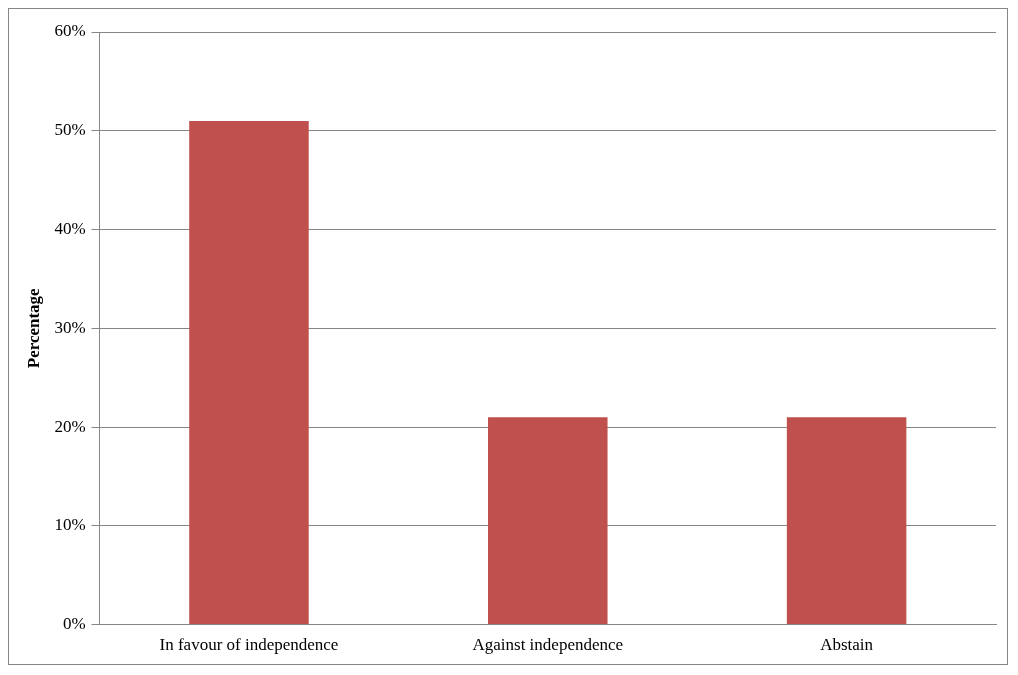 This screenshot has height=675, width=1018. I want to click on y-tick-label: 60%, so click(70, 31).